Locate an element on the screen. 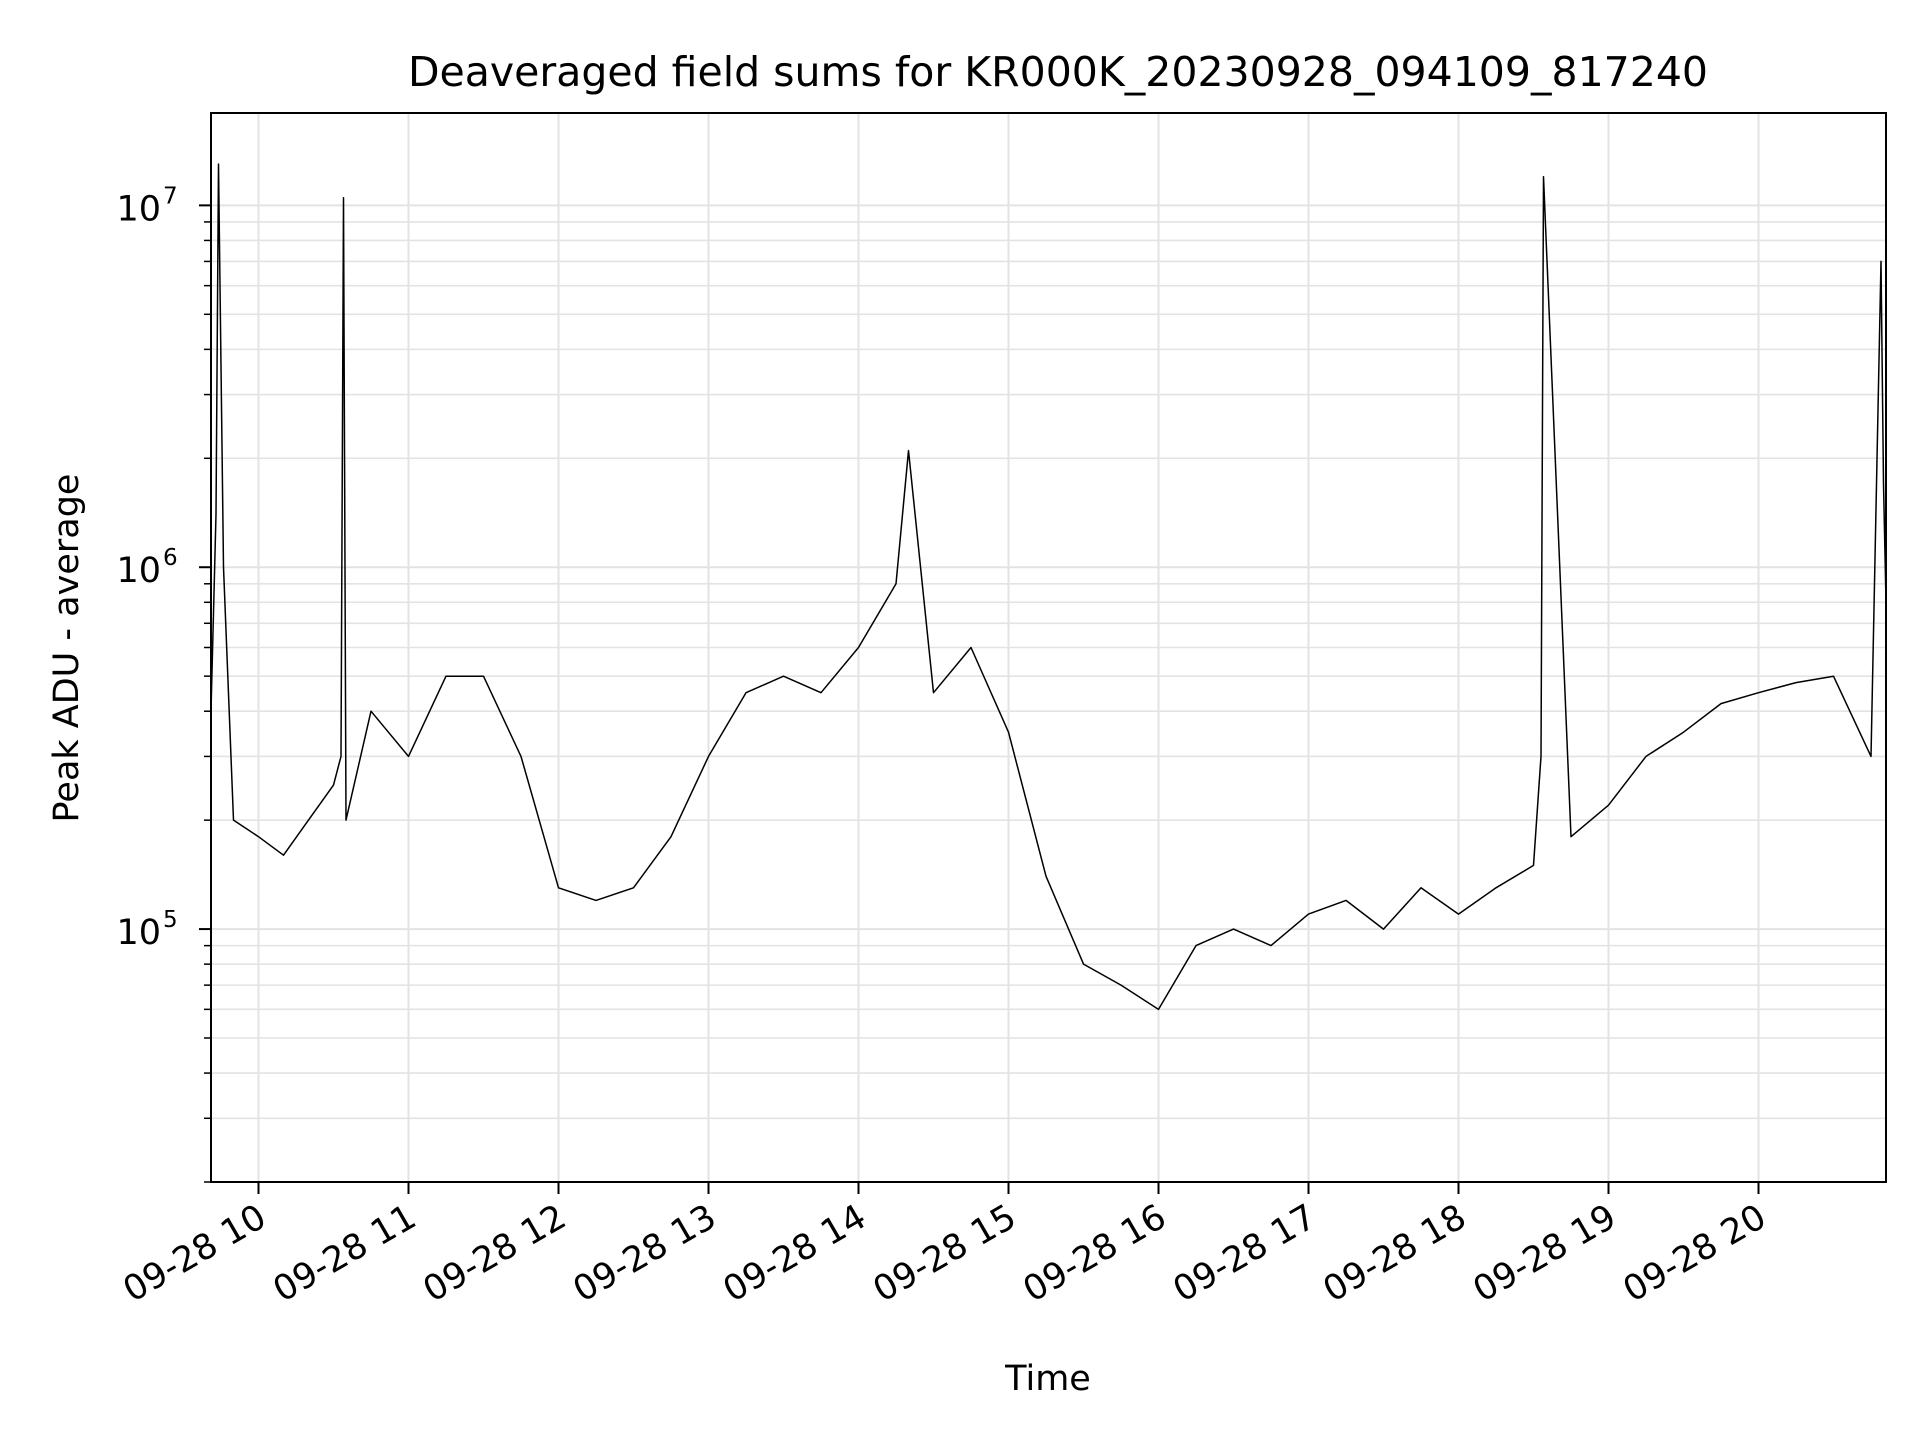 Image resolution: width=1920 pixels, height=1440 pixels. y-axis-label: Peak ADU - average is located at coordinates (67, 648).